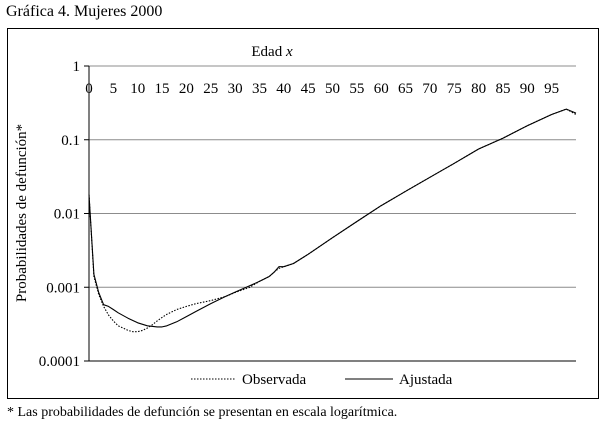  Describe the element at coordinates (454, 89) in the screenshot. I see `x-tick-label: 75` at that location.